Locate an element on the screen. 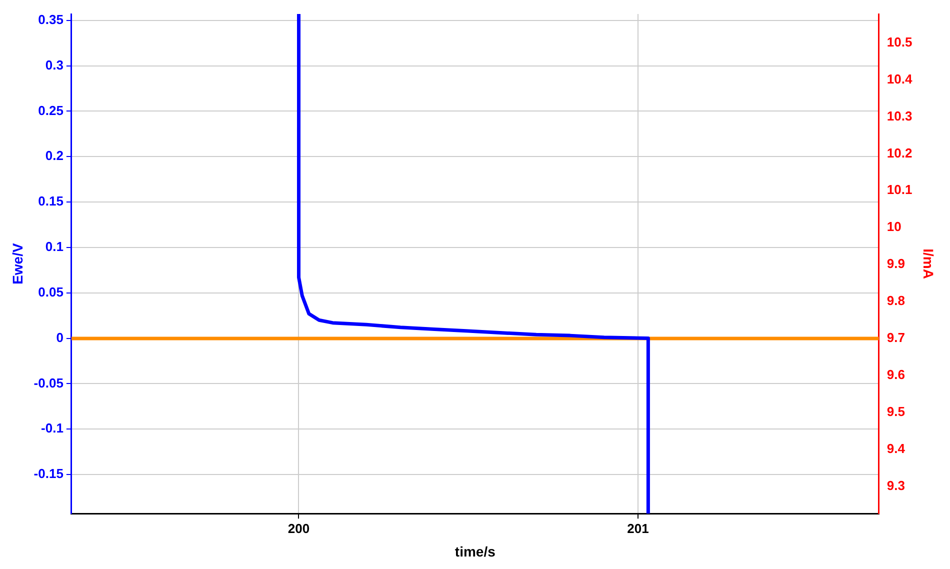 Image resolution: width=950 pixels, height=569 pixels. y-tick-label: 0.15 is located at coordinates (51, 201).